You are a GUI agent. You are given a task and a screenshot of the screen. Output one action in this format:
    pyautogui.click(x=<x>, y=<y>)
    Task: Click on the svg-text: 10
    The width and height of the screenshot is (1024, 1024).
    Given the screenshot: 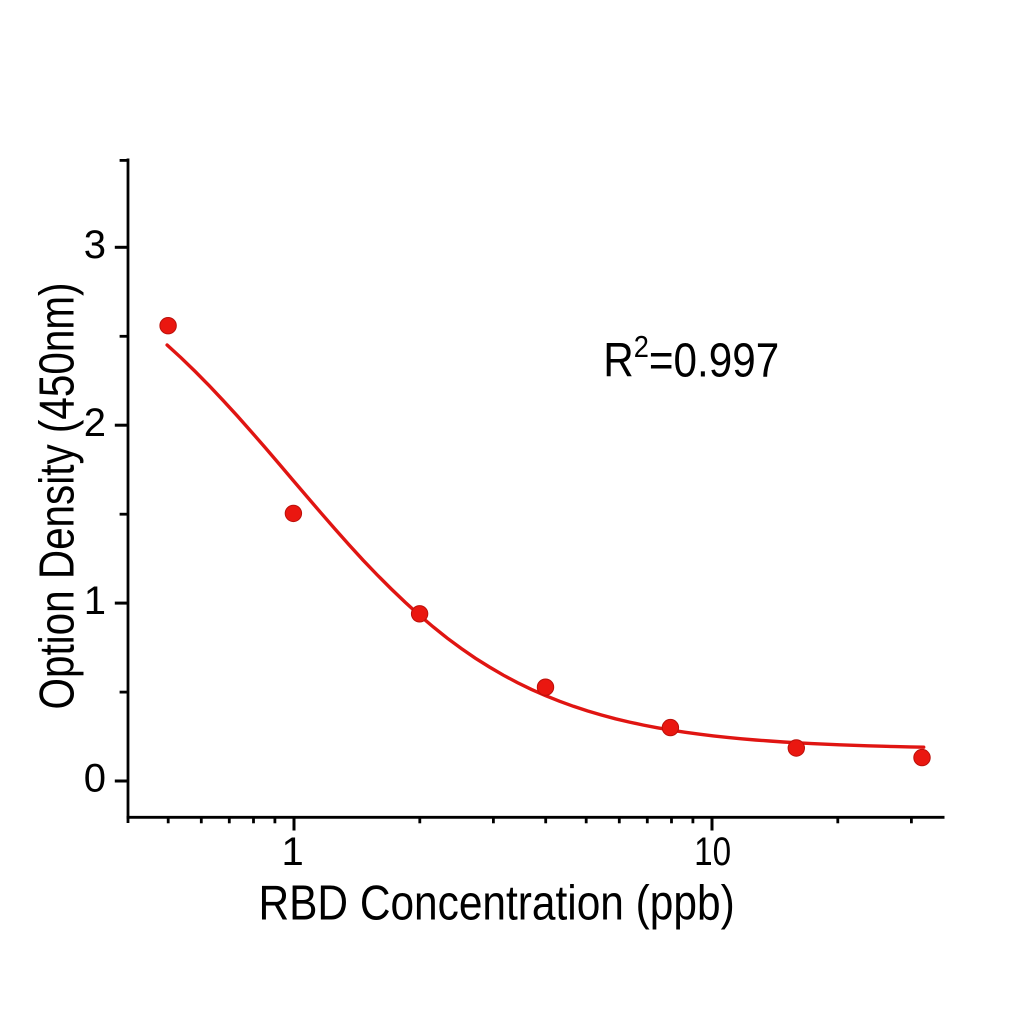 What is the action you would take?
    pyautogui.click(x=712, y=852)
    